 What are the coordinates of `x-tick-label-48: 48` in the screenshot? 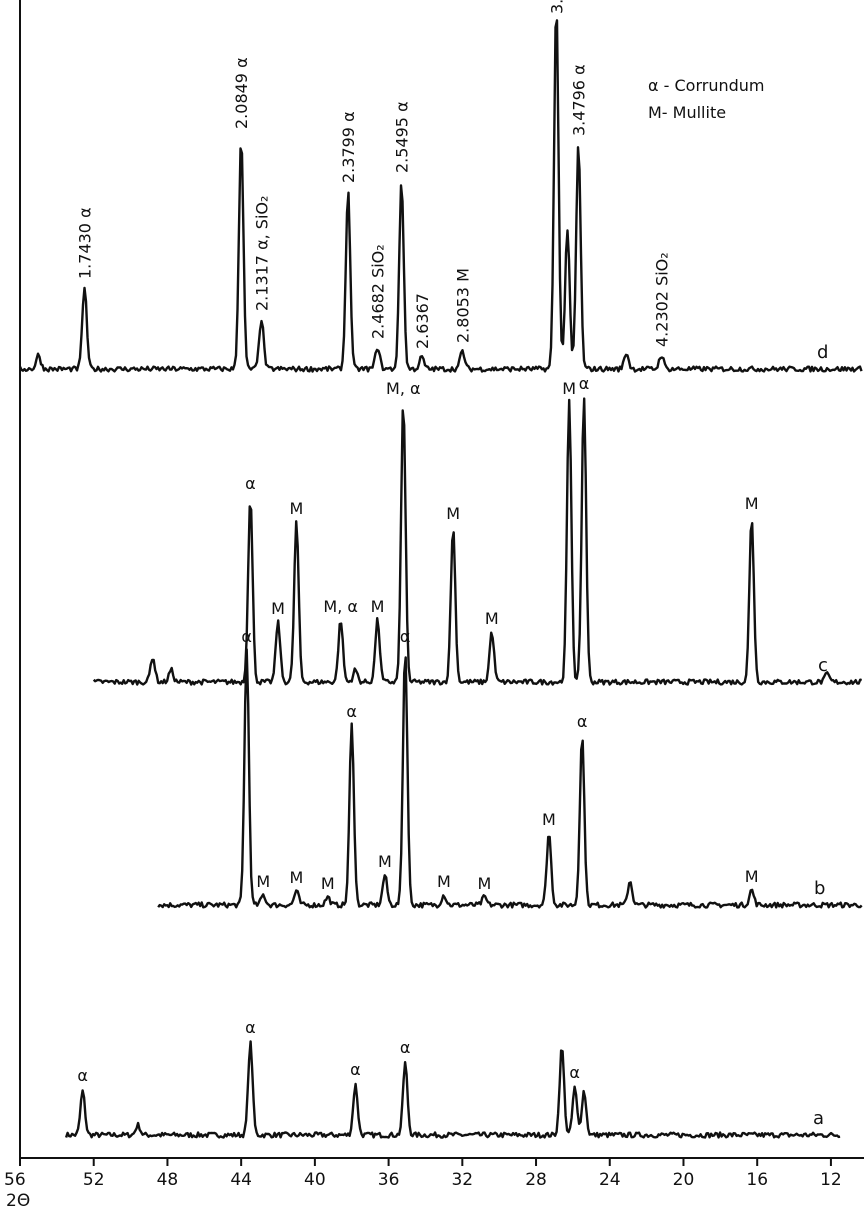 It's located at (168, 1180).